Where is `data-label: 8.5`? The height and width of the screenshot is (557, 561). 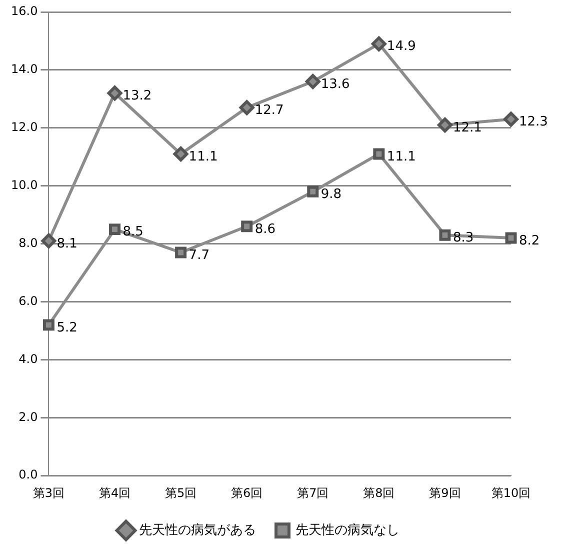 data-label: 8.5 is located at coordinates (133, 232).